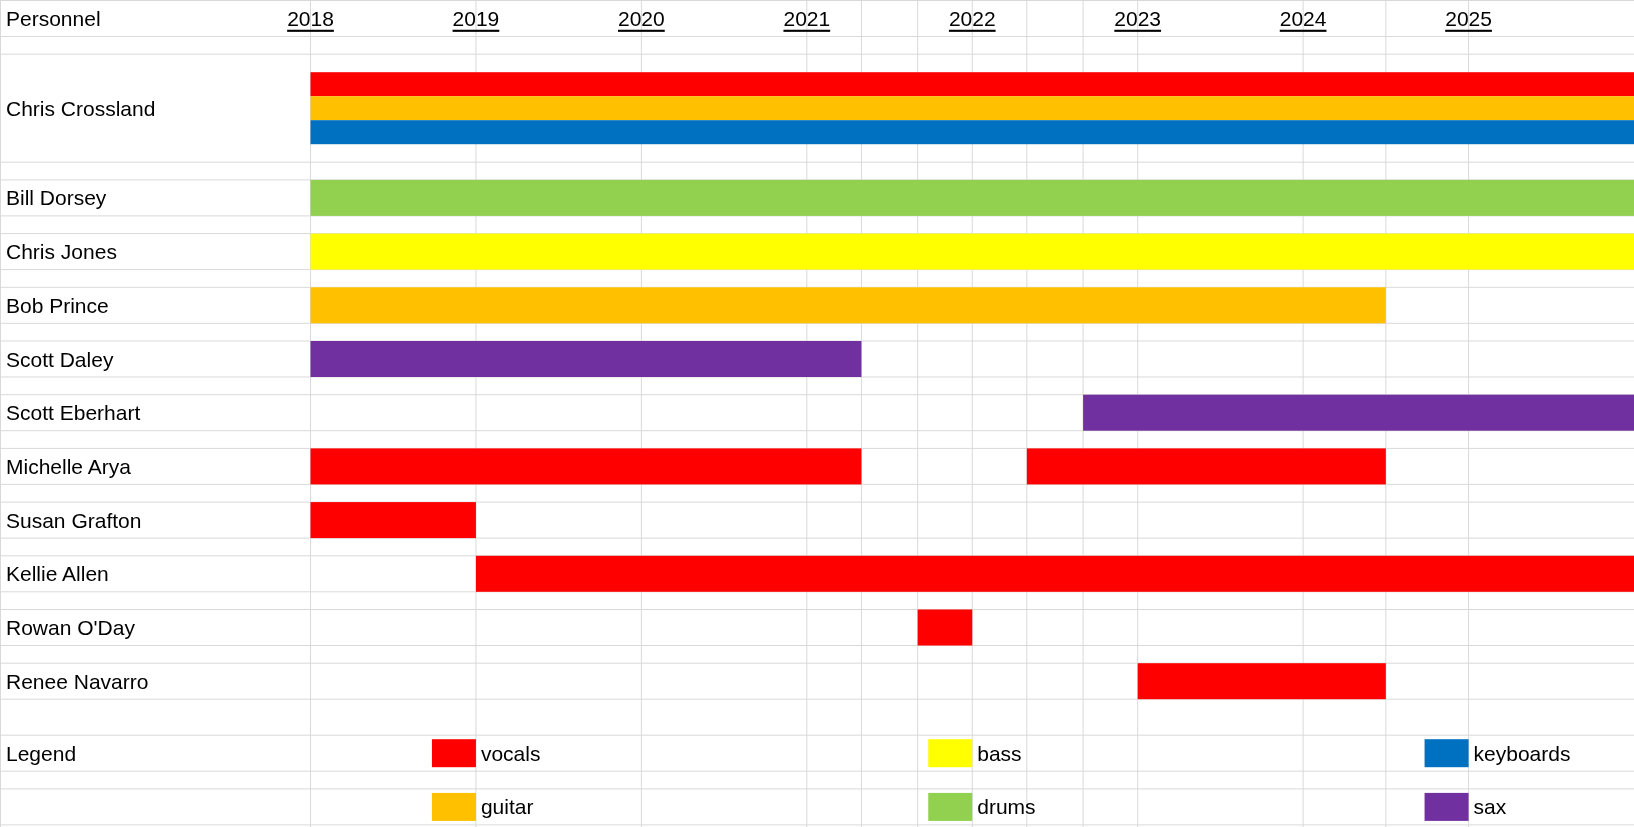 This screenshot has width=1634, height=827. Describe the element at coordinates (476, 18) in the screenshot. I see `x-tick-label: 2019` at that location.